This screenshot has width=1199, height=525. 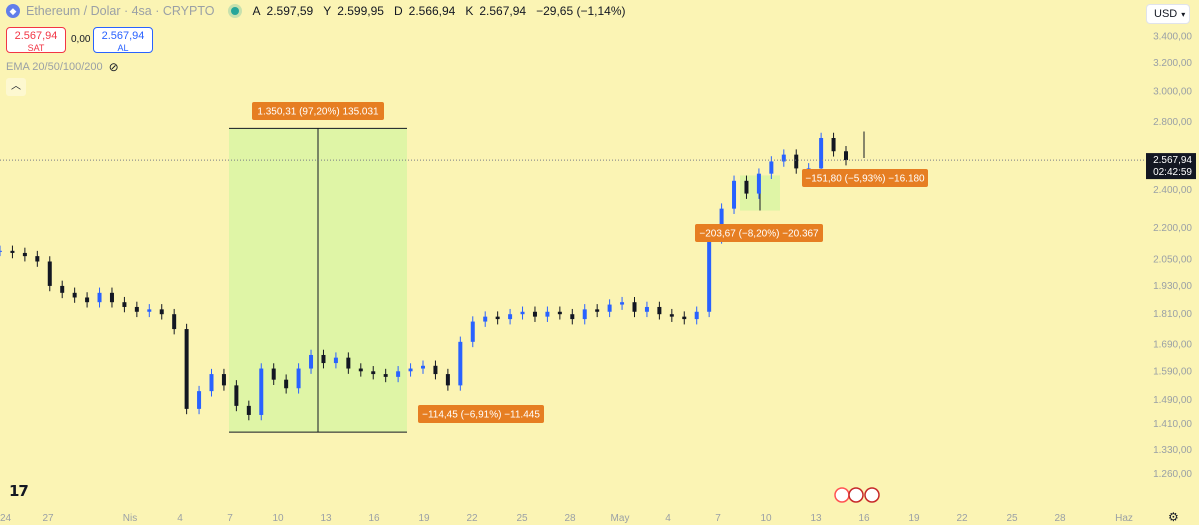 I want to click on x-tick-label: 16, so click(x=374, y=518).